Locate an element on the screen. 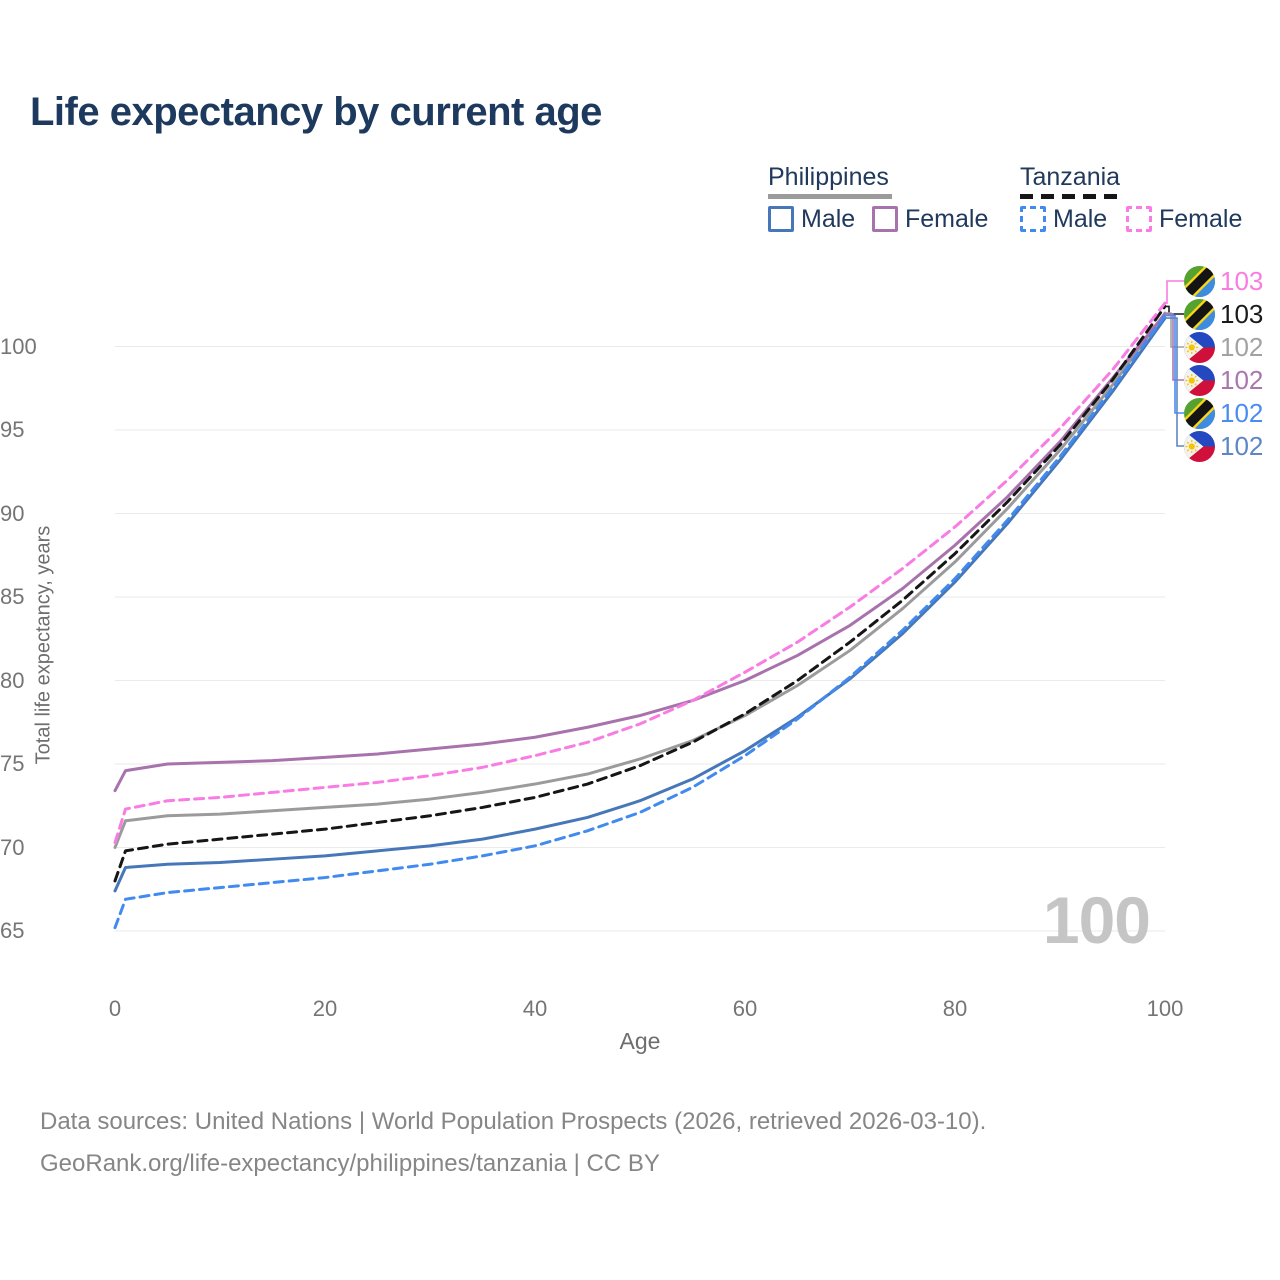 The image size is (1280, 1280). philippines-female-label: Female is located at coordinates (947, 219).